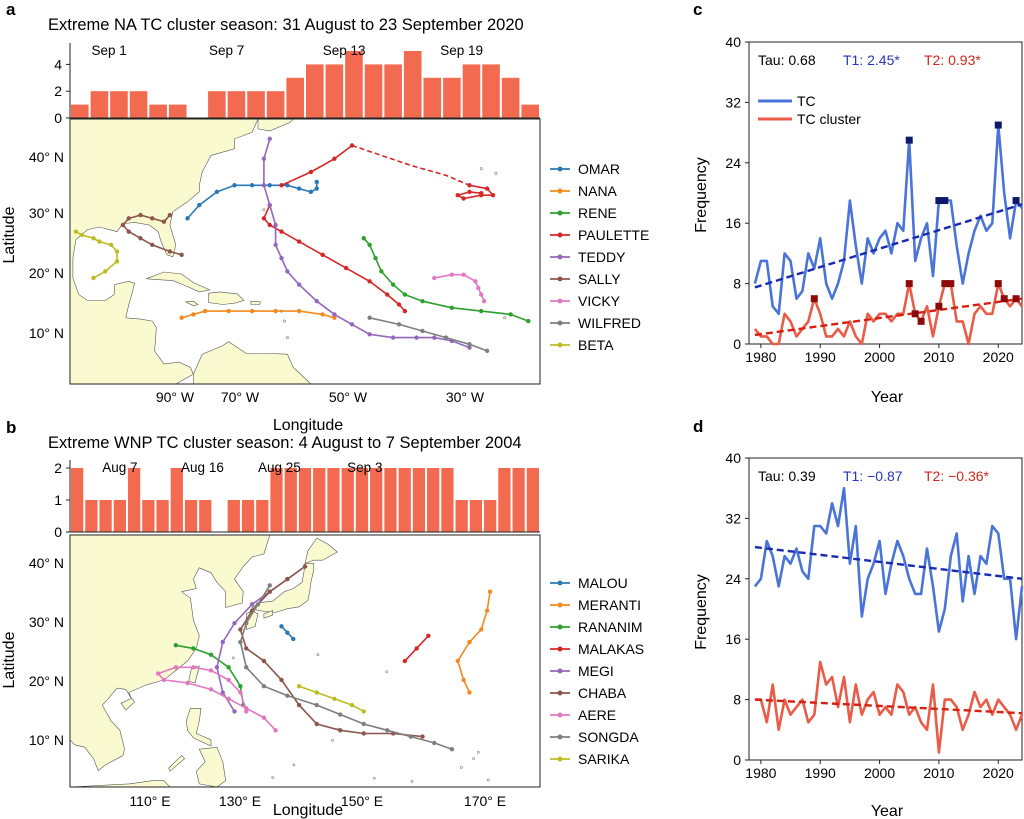 This screenshot has height=819, width=1024. Describe the element at coordinates (560, 235) in the screenshot. I see `legend-marker-paulette` at that location.